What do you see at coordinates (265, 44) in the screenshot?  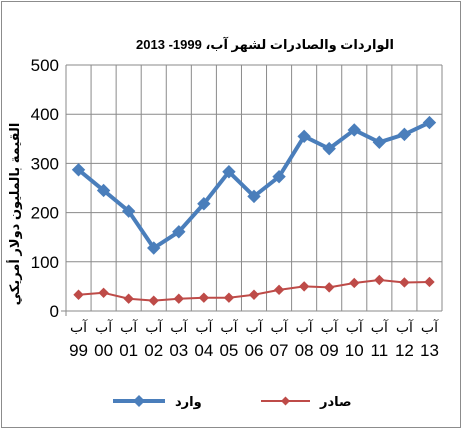 I see `chart-title: الواردات والصادرات لشهر آب، 1999- 2013` at bounding box center [265, 44].